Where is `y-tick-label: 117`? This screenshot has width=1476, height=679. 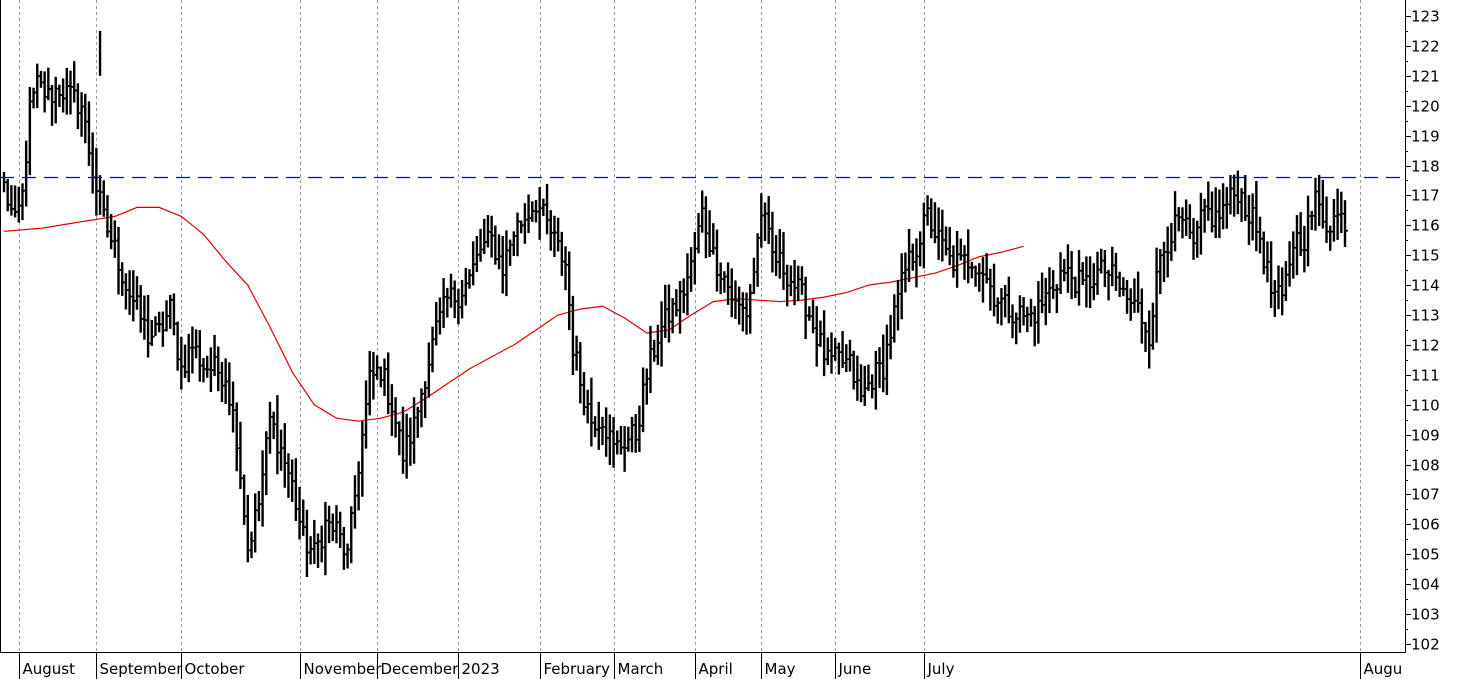
y-tick-label: 117 is located at coordinates (1425, 196).